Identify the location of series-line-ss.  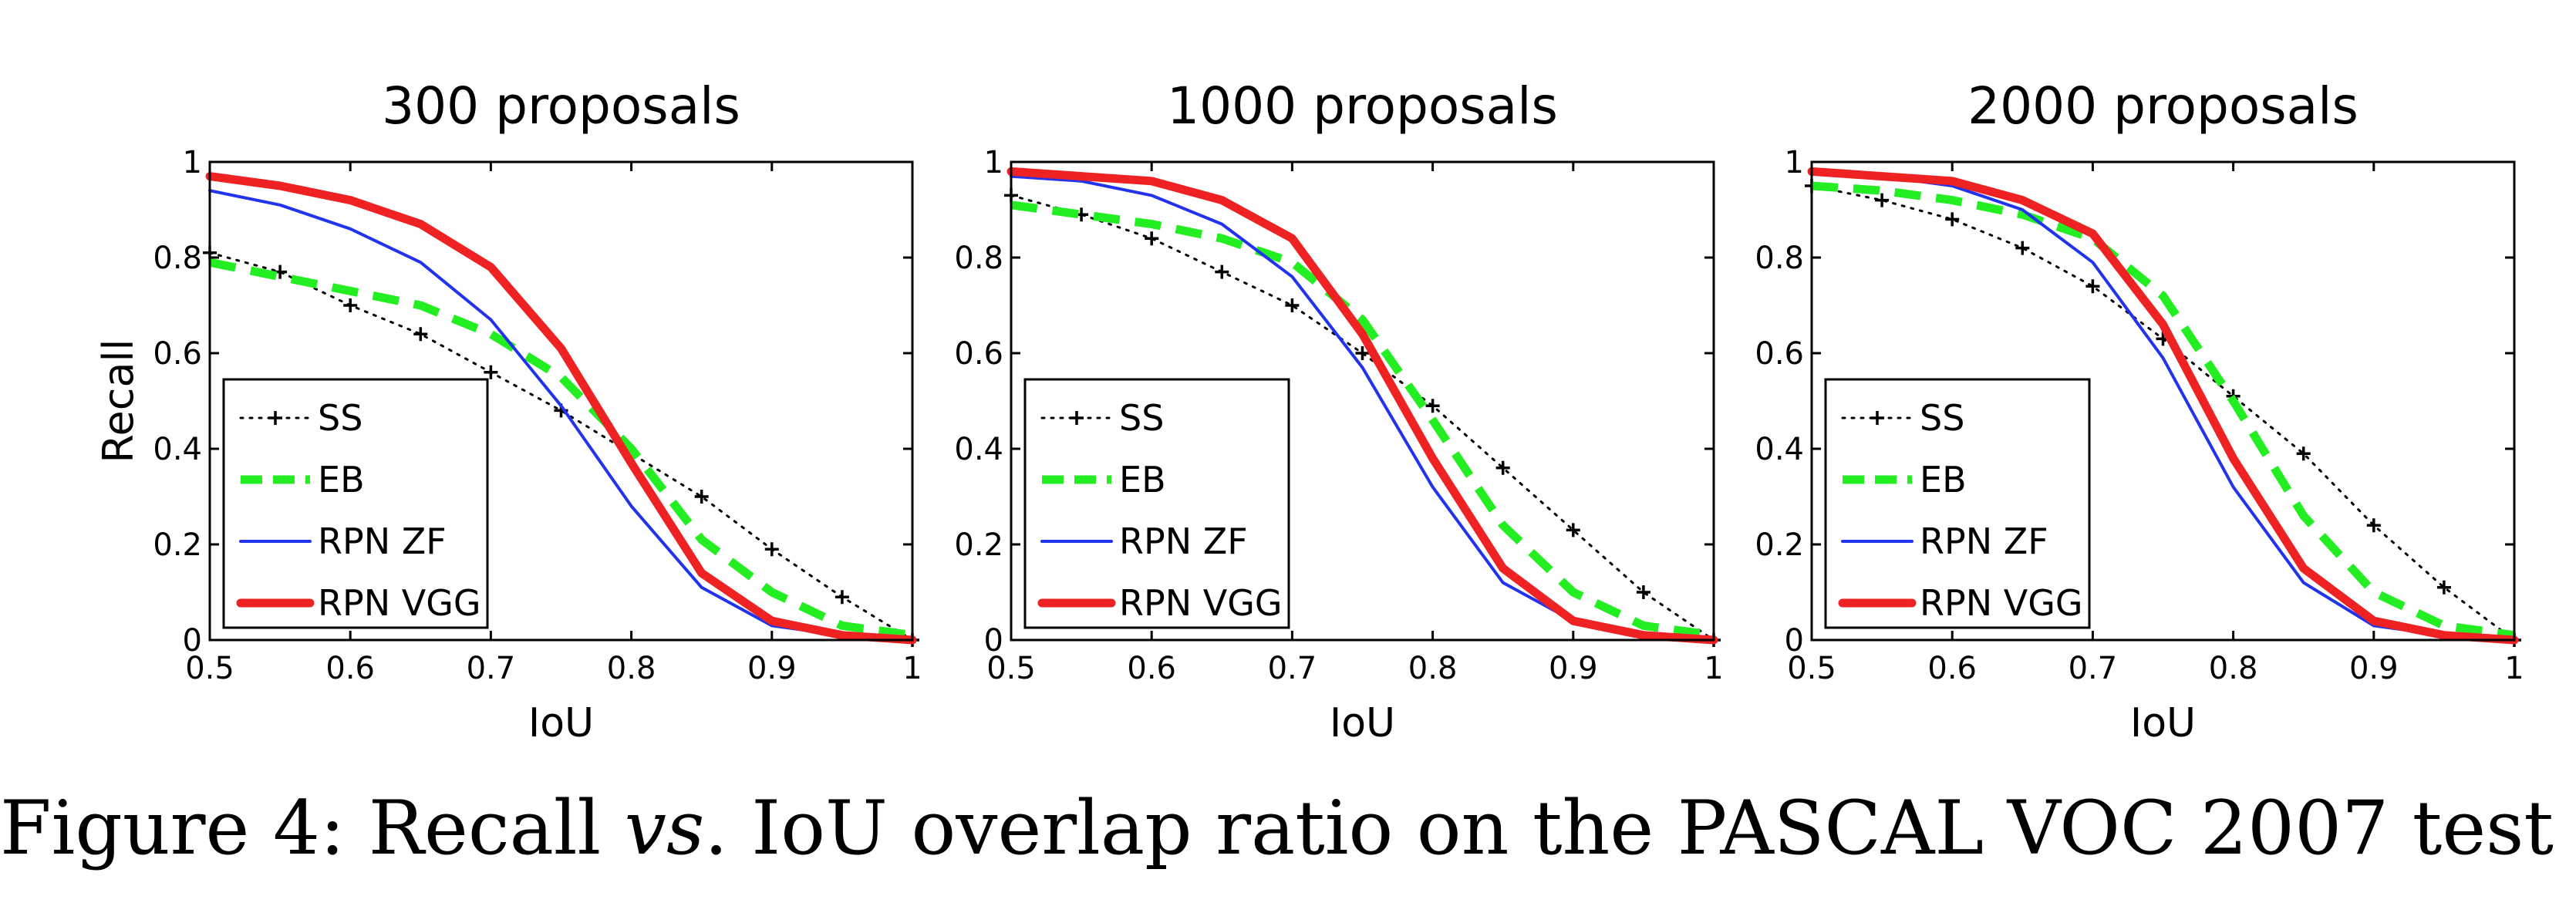
(561, 446).